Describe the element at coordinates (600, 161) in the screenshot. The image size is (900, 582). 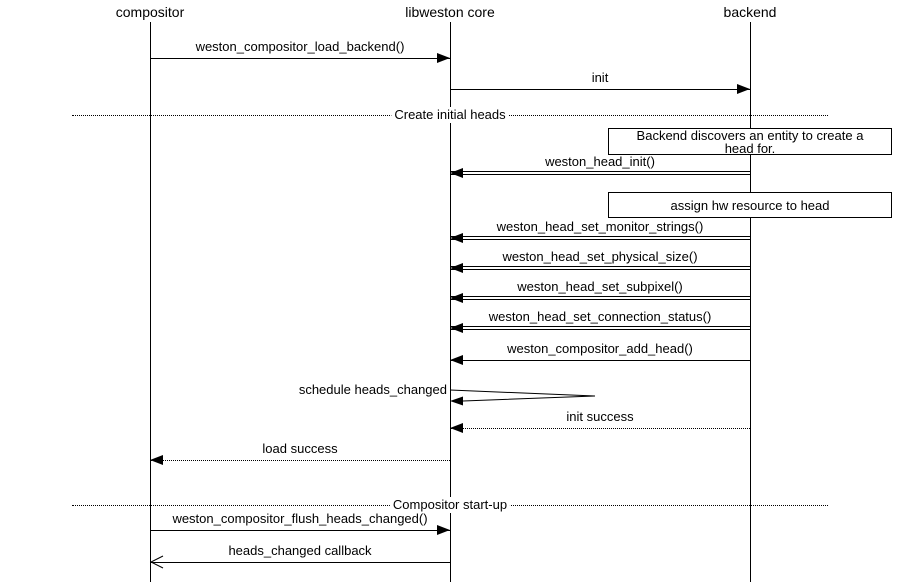
I see `message-label: weston_head_init()` at that location.